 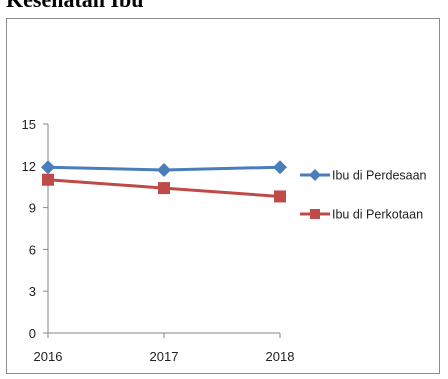 I want to click on legend-label: Ibu di Perdesaan, so click(x=379, y=176).